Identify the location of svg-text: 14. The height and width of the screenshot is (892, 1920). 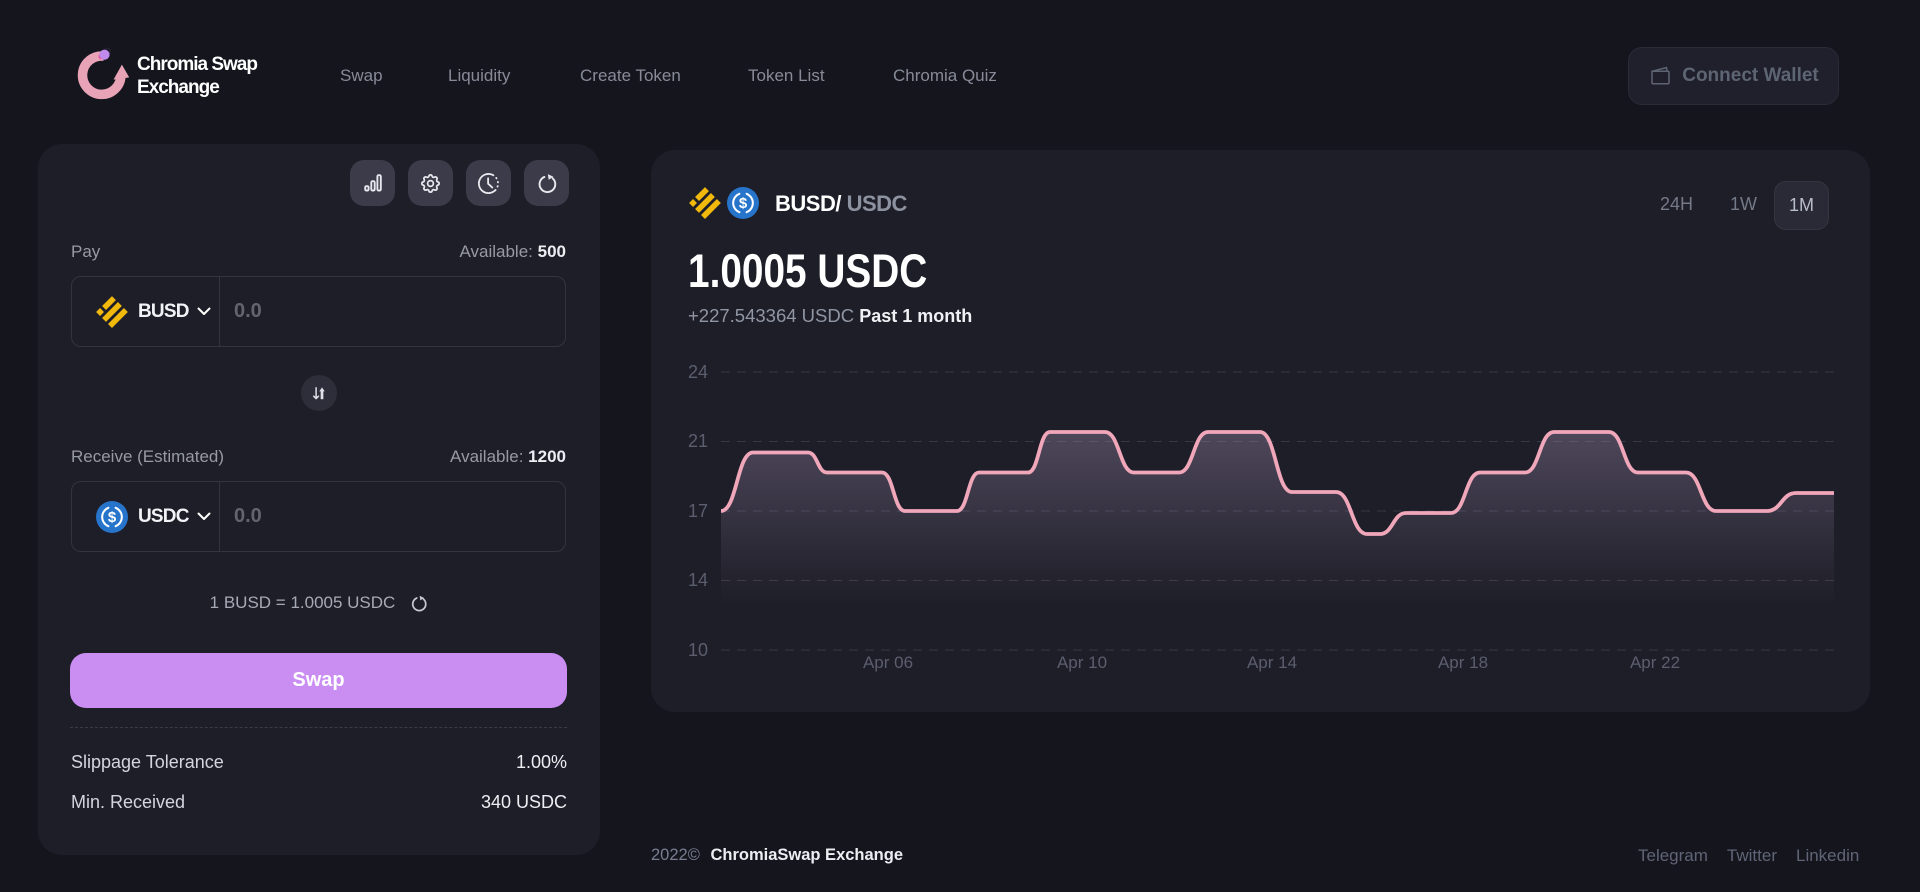
(698, 580).